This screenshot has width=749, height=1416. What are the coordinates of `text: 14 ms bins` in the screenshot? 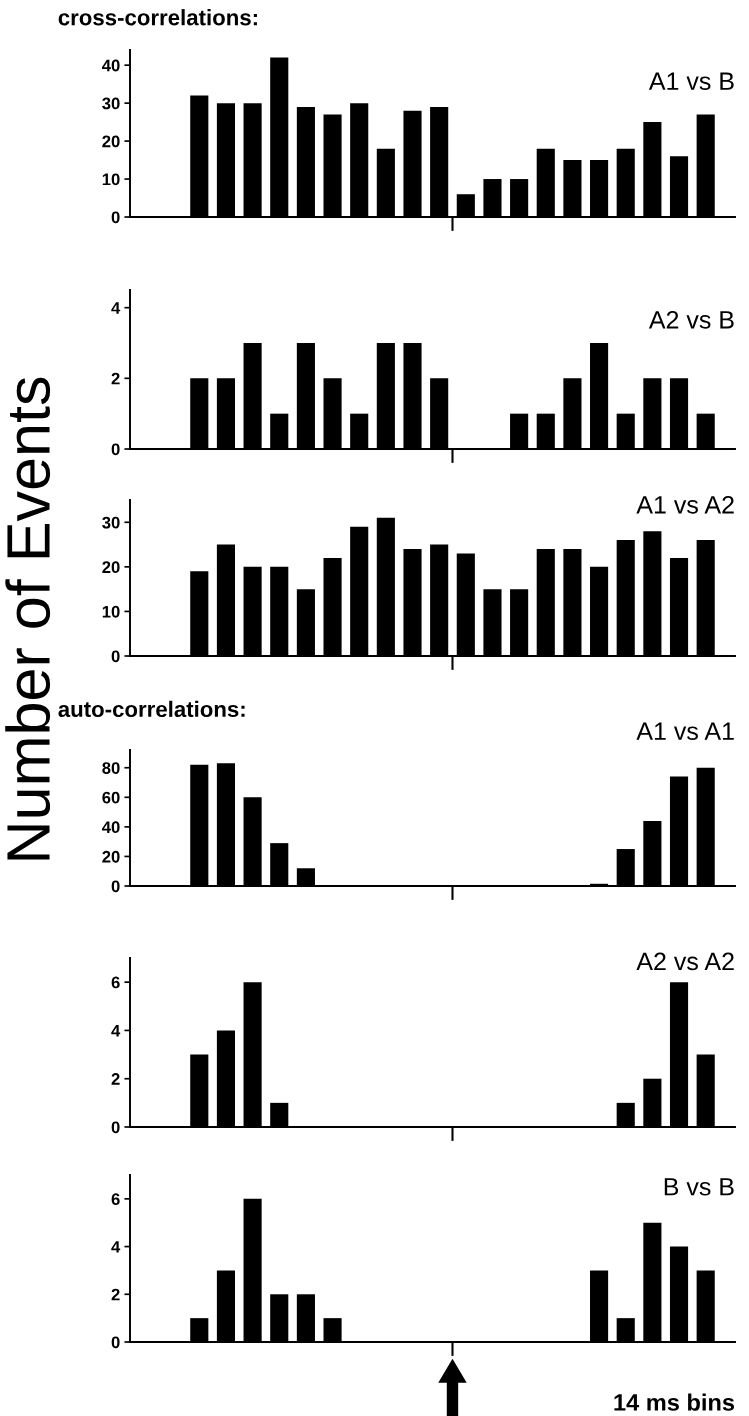 It's located at (674, 1402).